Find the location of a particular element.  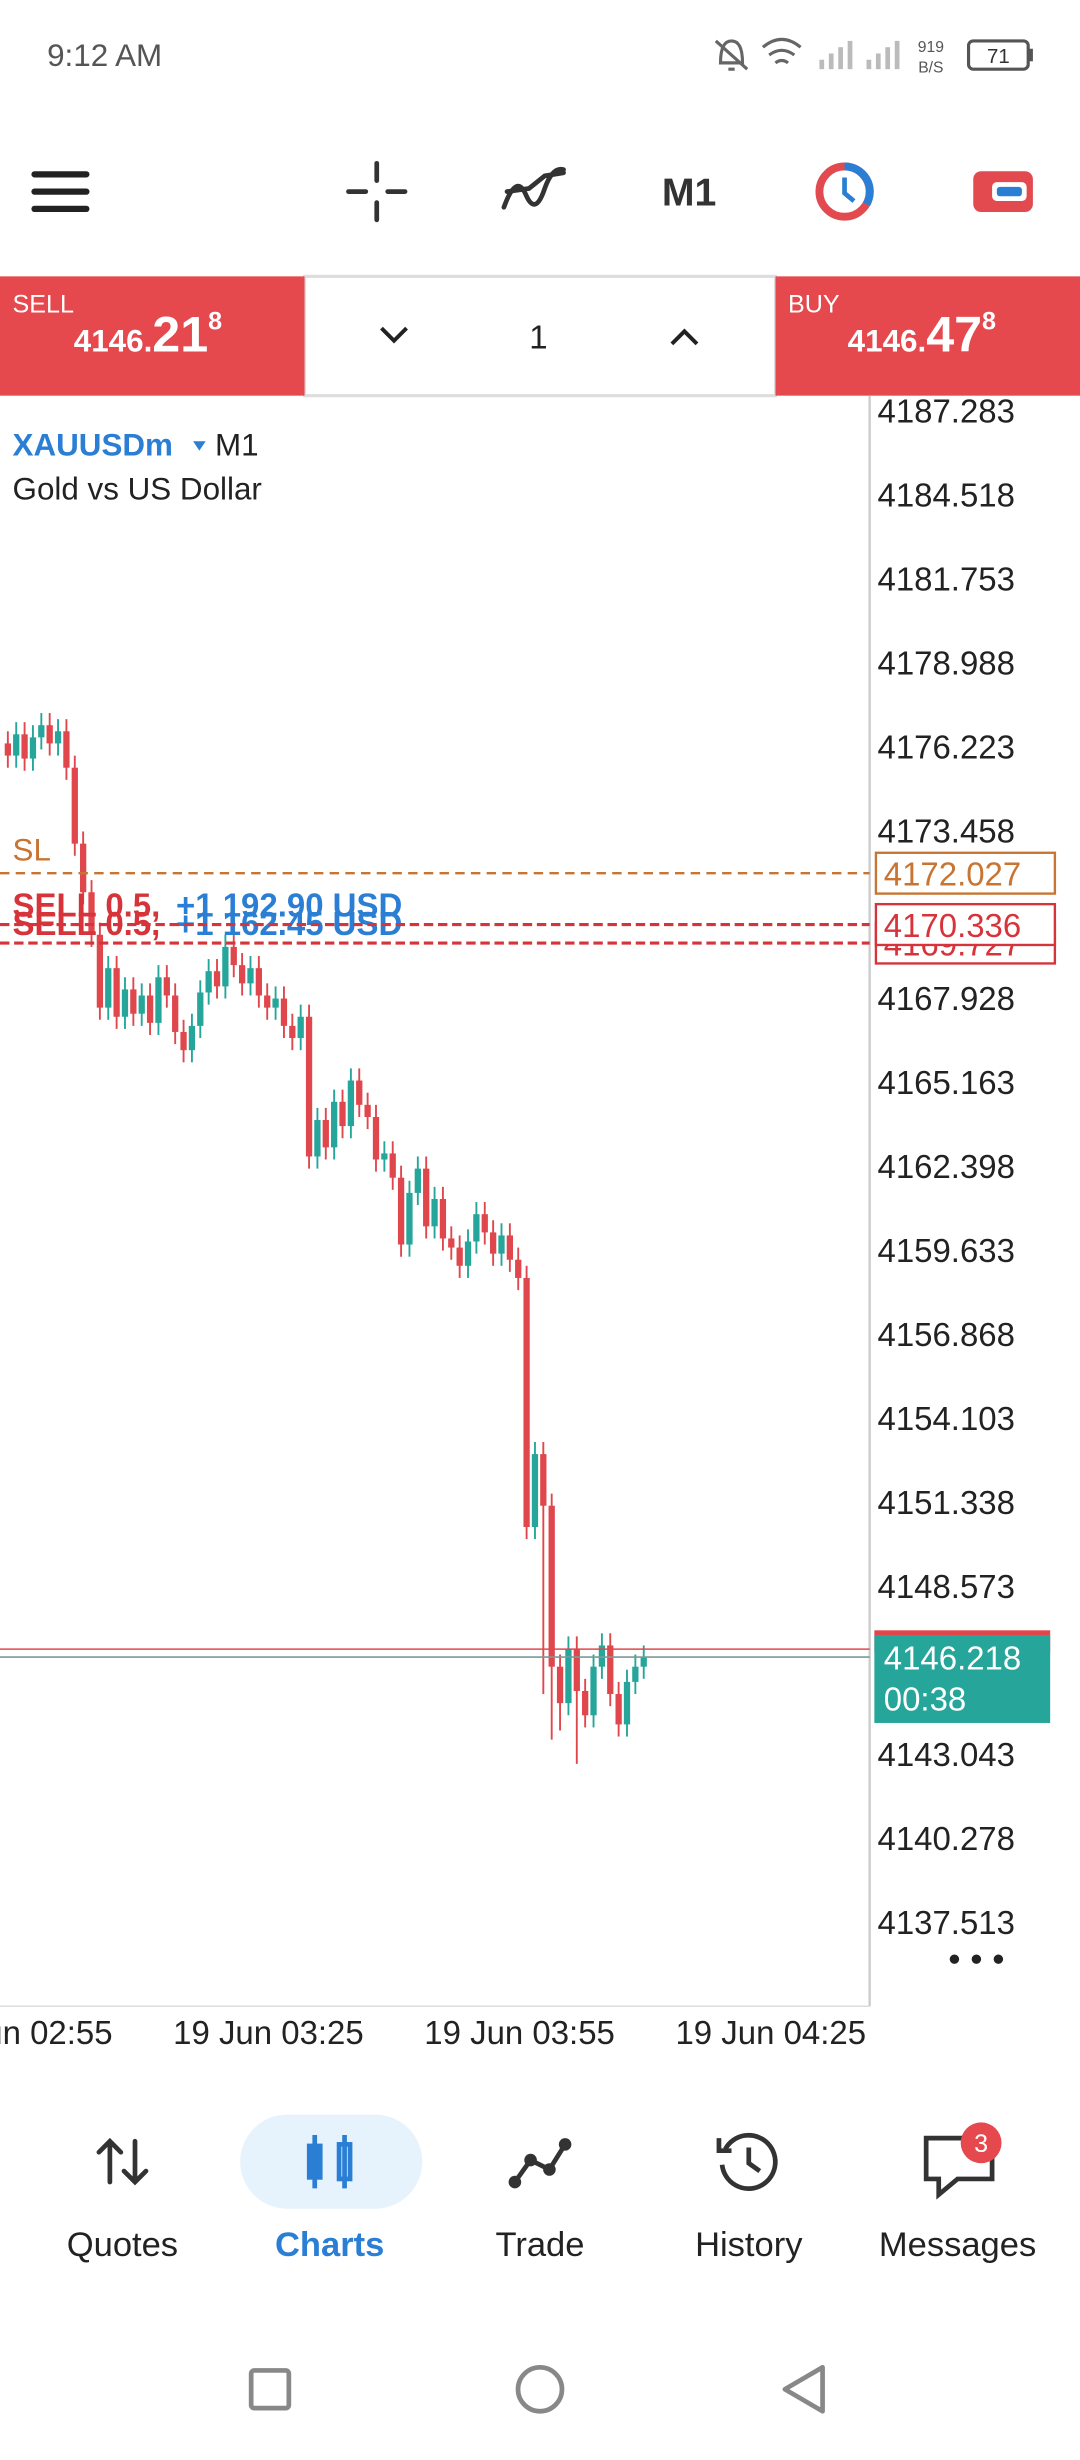

clock-button is located at coordinates (844, 191).